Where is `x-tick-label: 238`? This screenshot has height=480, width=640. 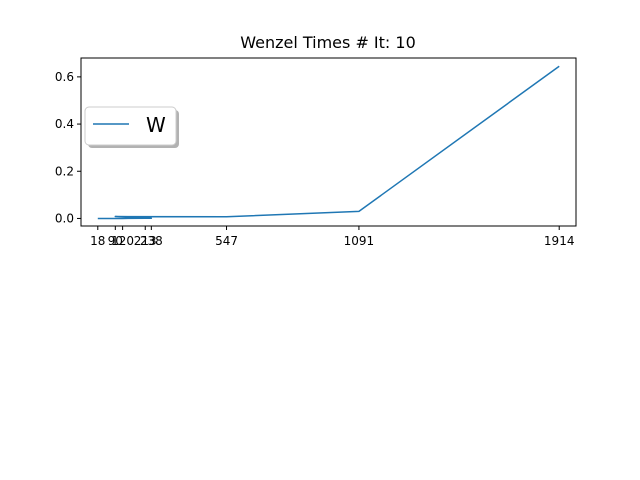
x-tick-label: 238 is located at coordinates (151, 241).